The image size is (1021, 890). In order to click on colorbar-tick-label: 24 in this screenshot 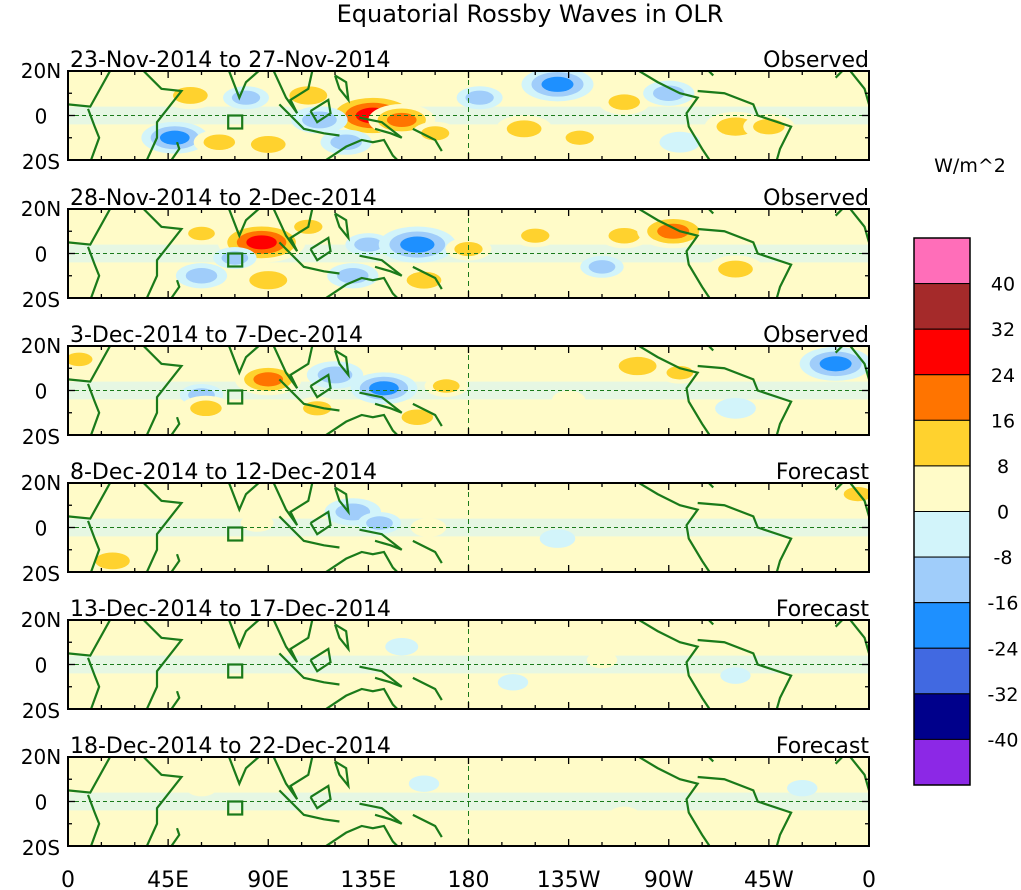, I will do `click(1003, 376)`.